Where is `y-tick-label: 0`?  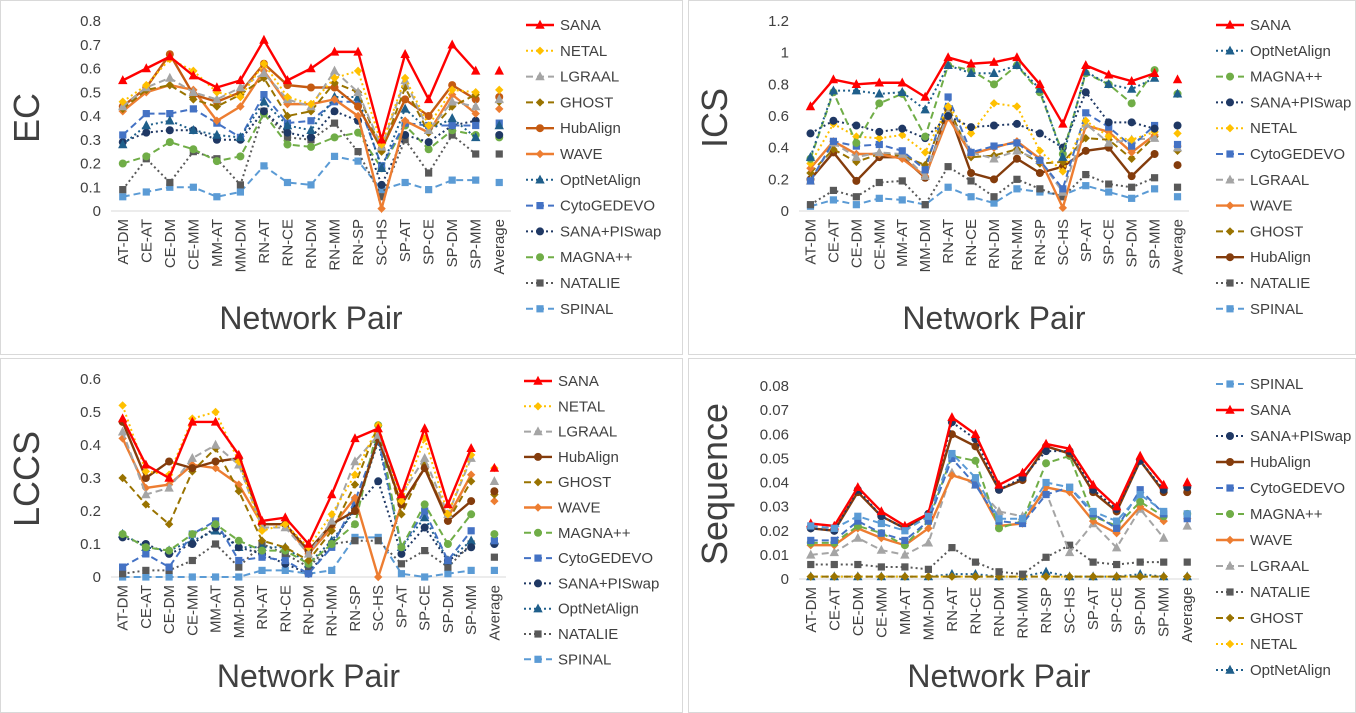 y-tick-label: 0 is located at coordinates (785, 579).